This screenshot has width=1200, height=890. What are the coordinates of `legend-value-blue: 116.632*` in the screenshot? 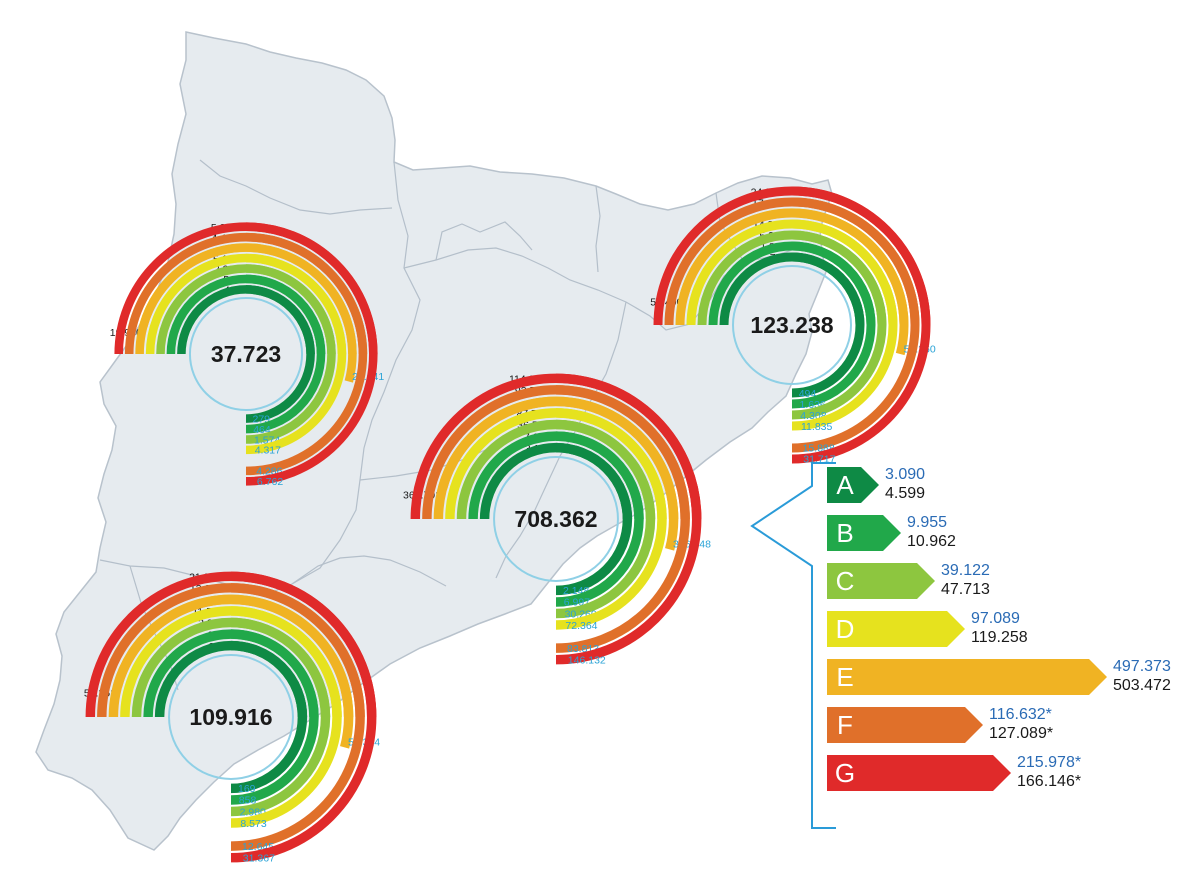 It's located at (1020, 714).